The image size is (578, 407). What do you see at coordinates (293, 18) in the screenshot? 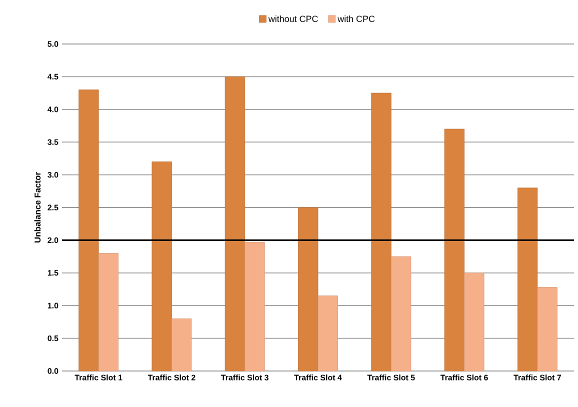
I see `legend-label: without CPC` at bounding box center [293, 18].